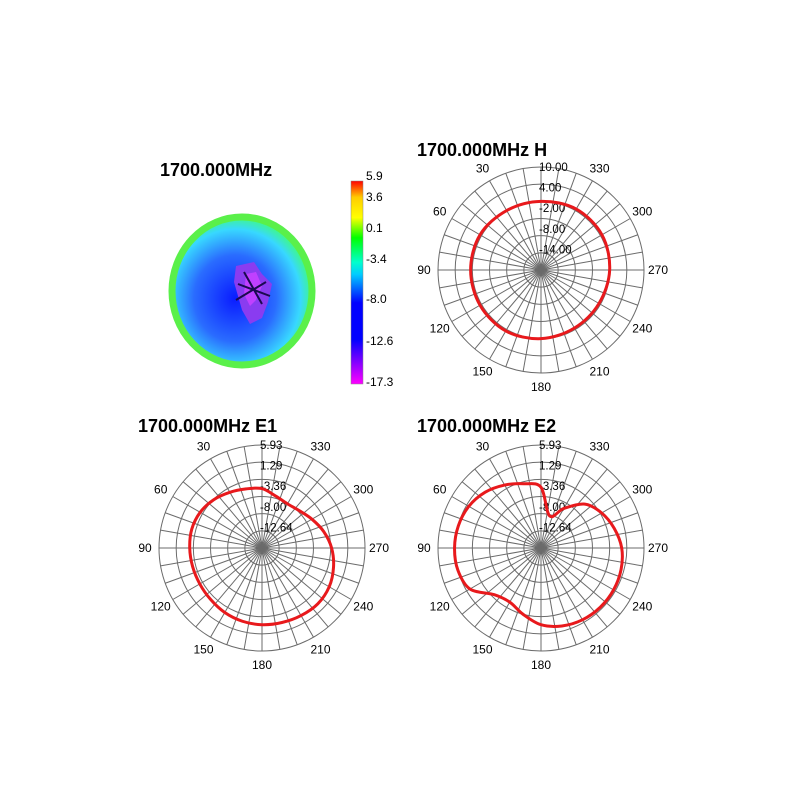 This screenshot has height=800, width=800. I want to click on heatmap-null-streaks, so click(253, 288).